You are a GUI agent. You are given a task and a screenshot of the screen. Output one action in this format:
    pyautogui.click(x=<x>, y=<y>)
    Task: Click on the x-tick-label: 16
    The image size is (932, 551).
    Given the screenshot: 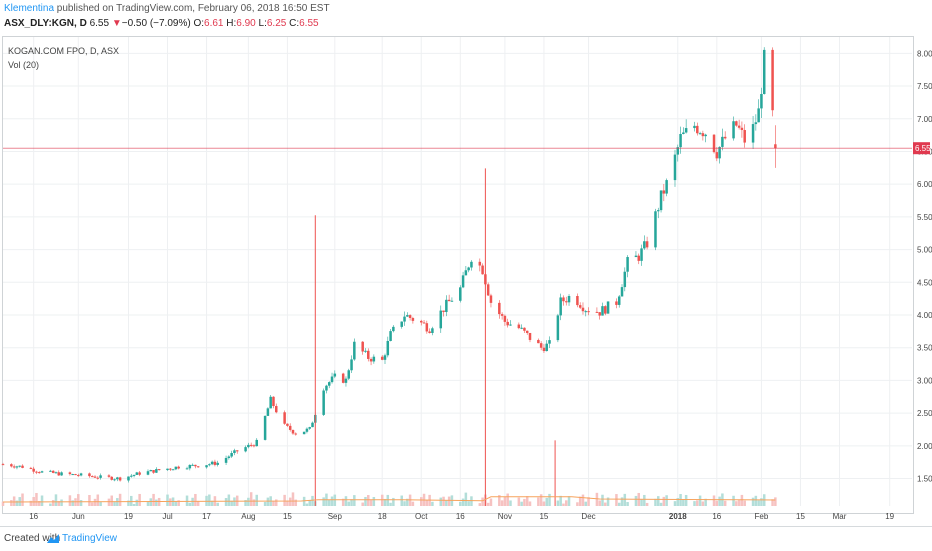 What is the action you would take?
    pyautogui.click(x=716, y=516)
    